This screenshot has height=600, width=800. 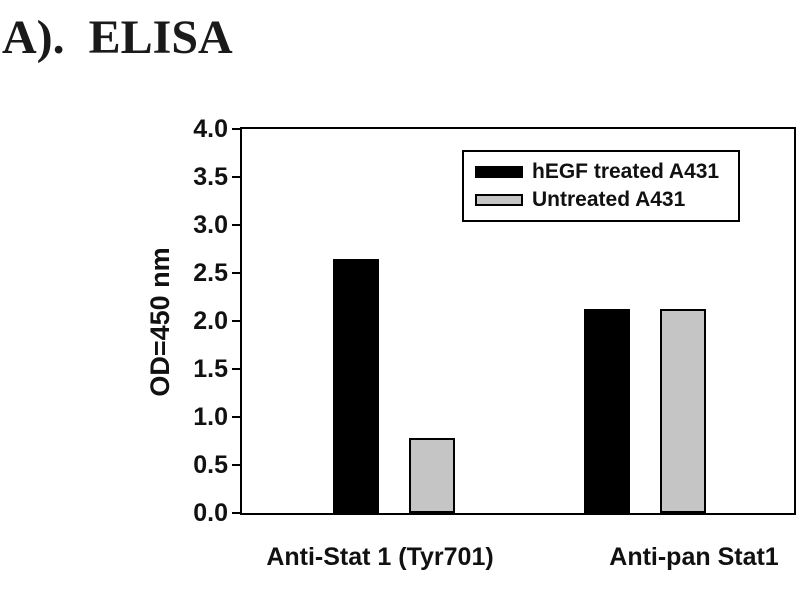 I want to click on bar-series2-group1, so click(x=431, y=475).